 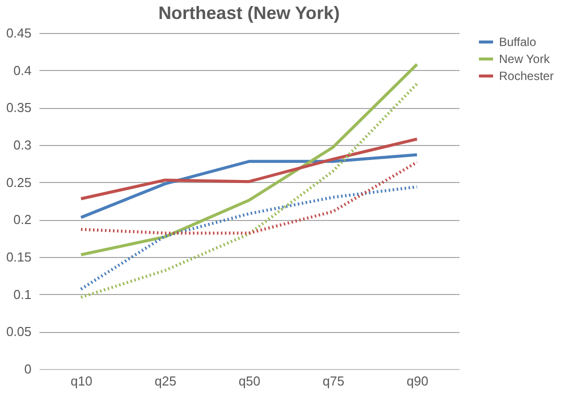 I want to click on y-tick-label: 0.15, so click(x=19, y=257).